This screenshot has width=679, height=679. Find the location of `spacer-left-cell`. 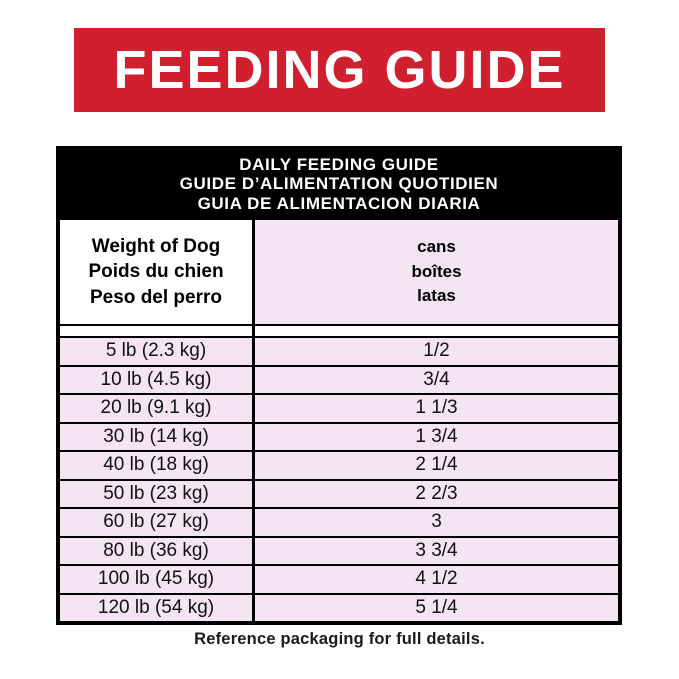

spacer-left-cell is located at coordinates (157, 331).